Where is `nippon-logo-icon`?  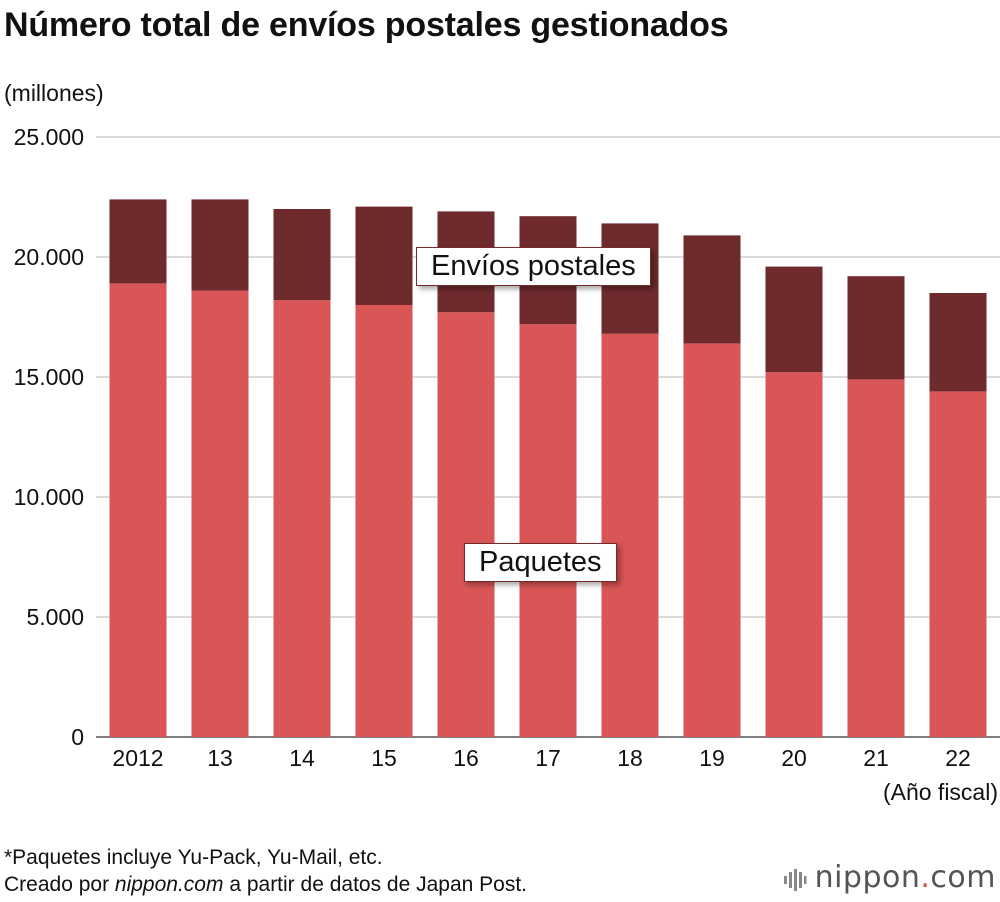 nippon-logo-icon is located at coordinates (795, 879).